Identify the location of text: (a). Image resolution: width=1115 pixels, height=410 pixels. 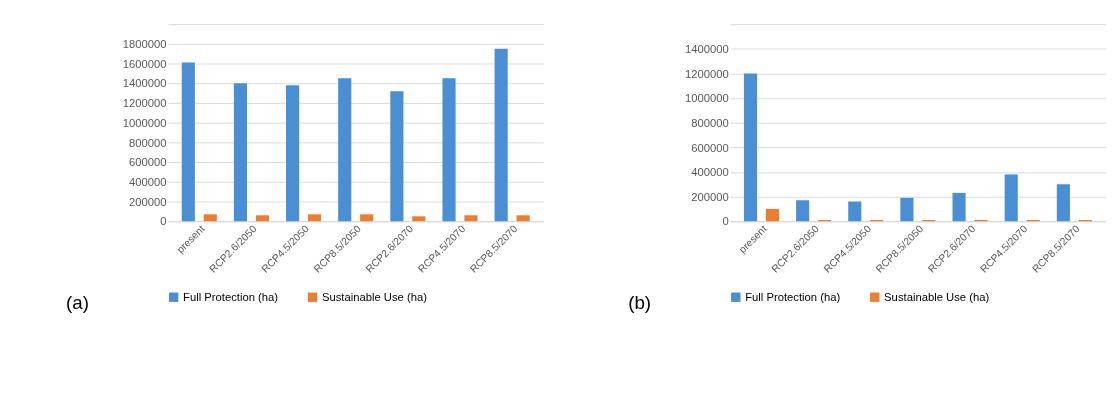
(77, 302).